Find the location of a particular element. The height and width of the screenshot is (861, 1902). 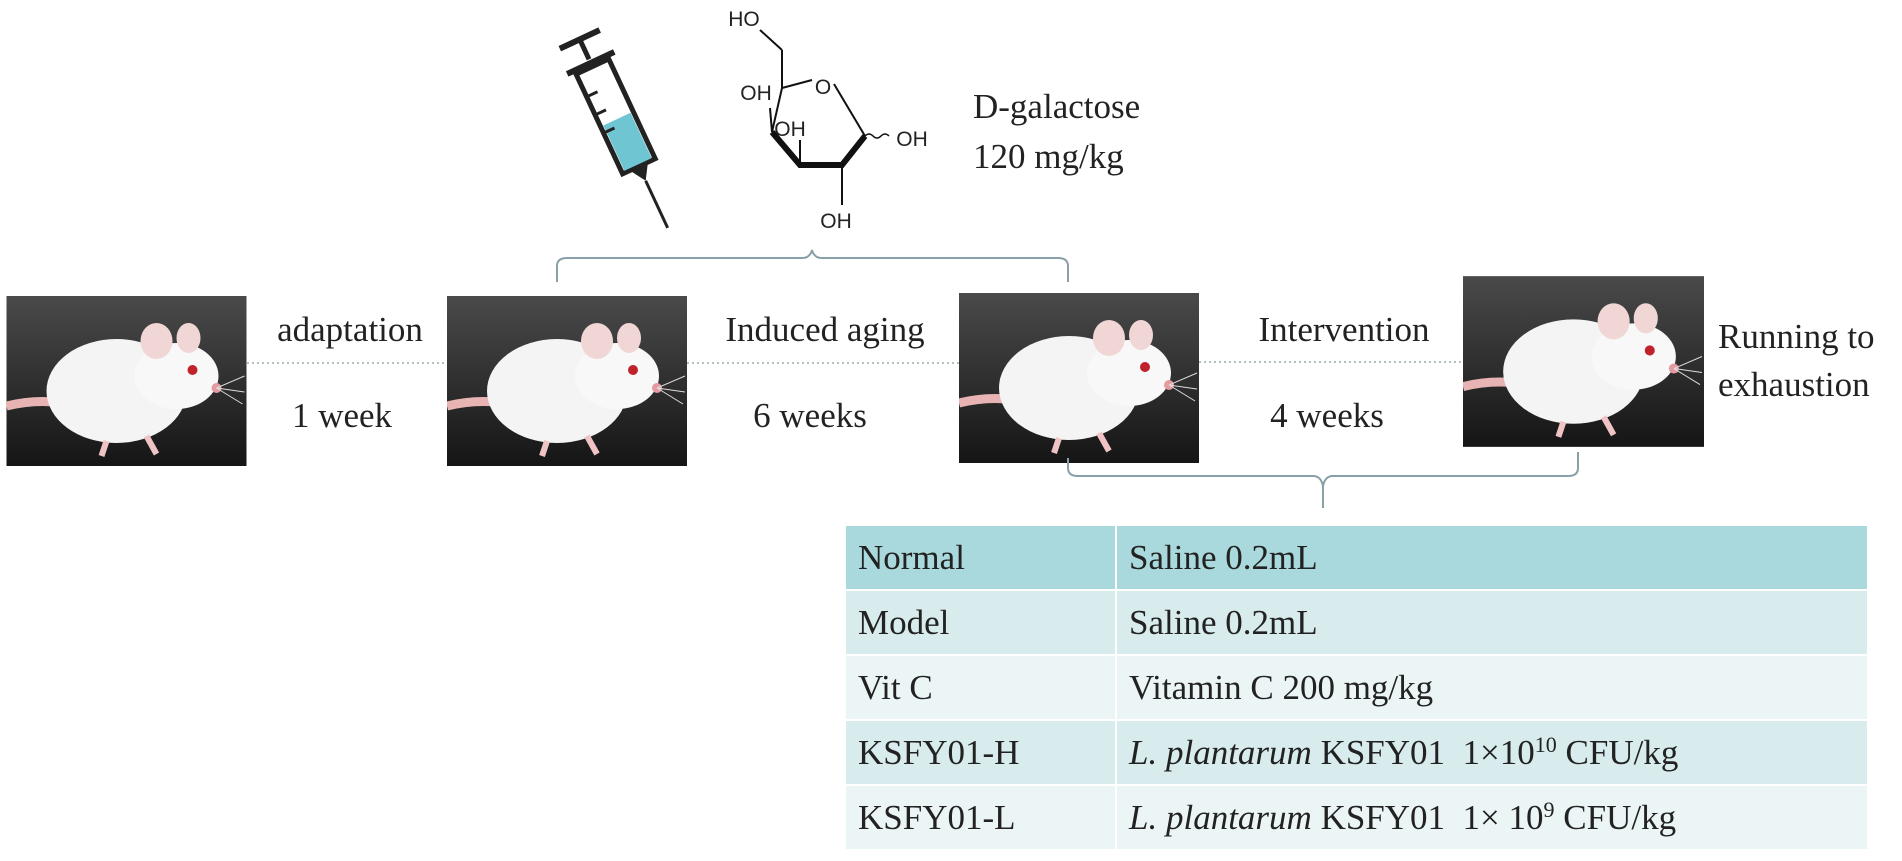

group: Normal is located at coordinates (981, 558).